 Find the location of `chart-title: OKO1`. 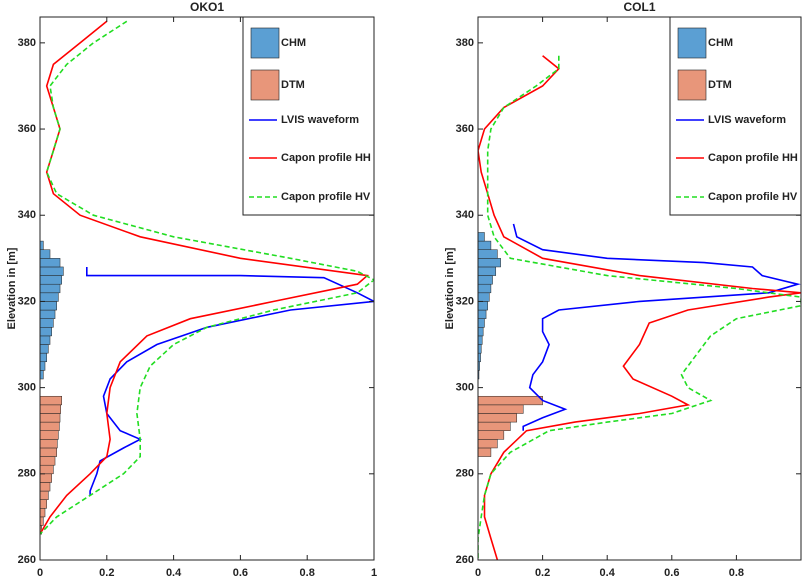

chart-title: OKO1 is located at coordinates (207, 7).